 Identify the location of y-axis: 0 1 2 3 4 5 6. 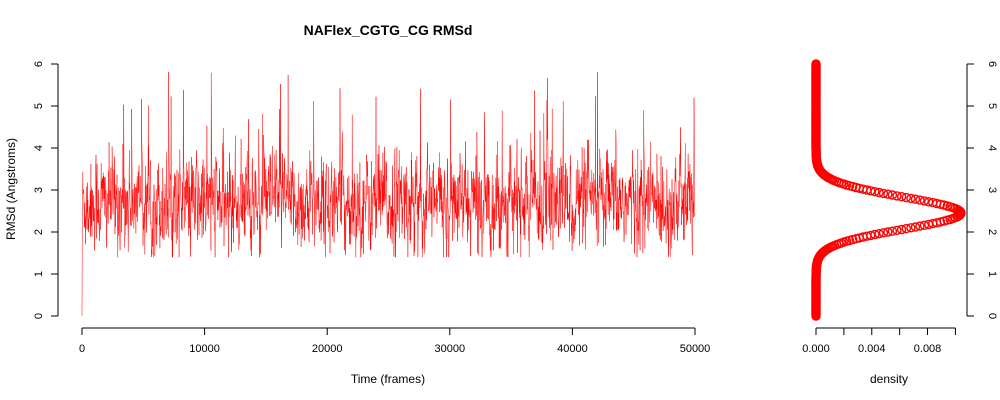
(46, 190).